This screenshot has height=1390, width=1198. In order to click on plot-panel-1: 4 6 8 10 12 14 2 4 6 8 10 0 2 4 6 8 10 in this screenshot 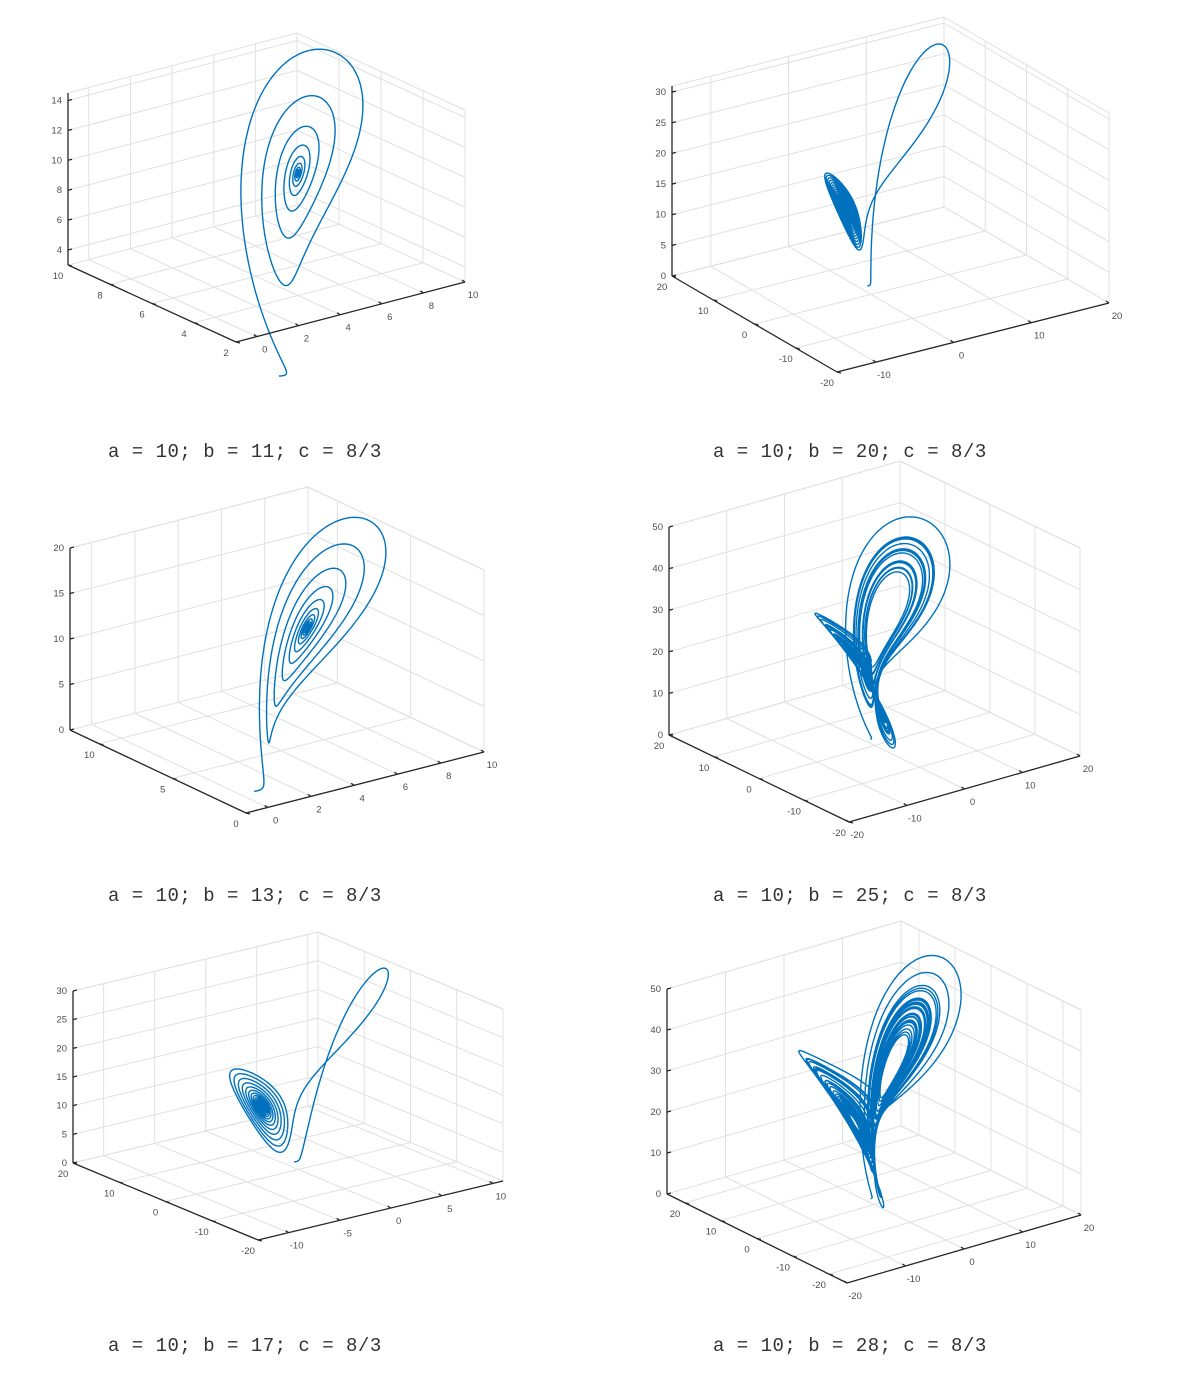, I will do `click(264, 204)`.